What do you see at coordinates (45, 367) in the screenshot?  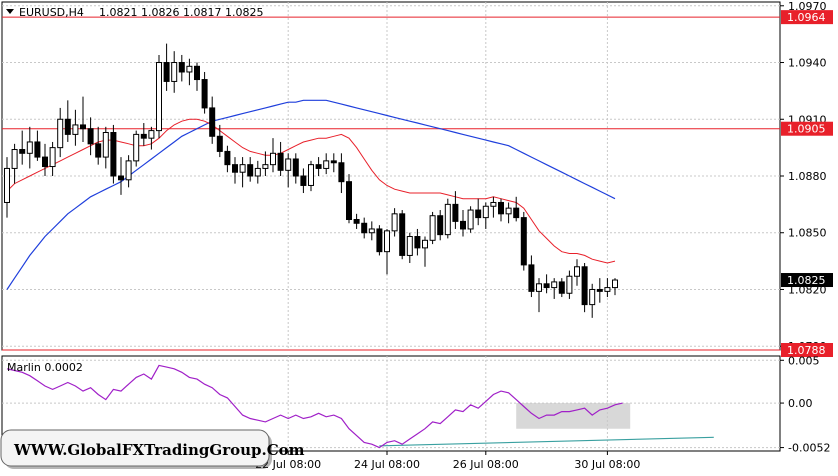 I see `indicator-label: Marlin 0.0002` at bounding box center [45, 367].